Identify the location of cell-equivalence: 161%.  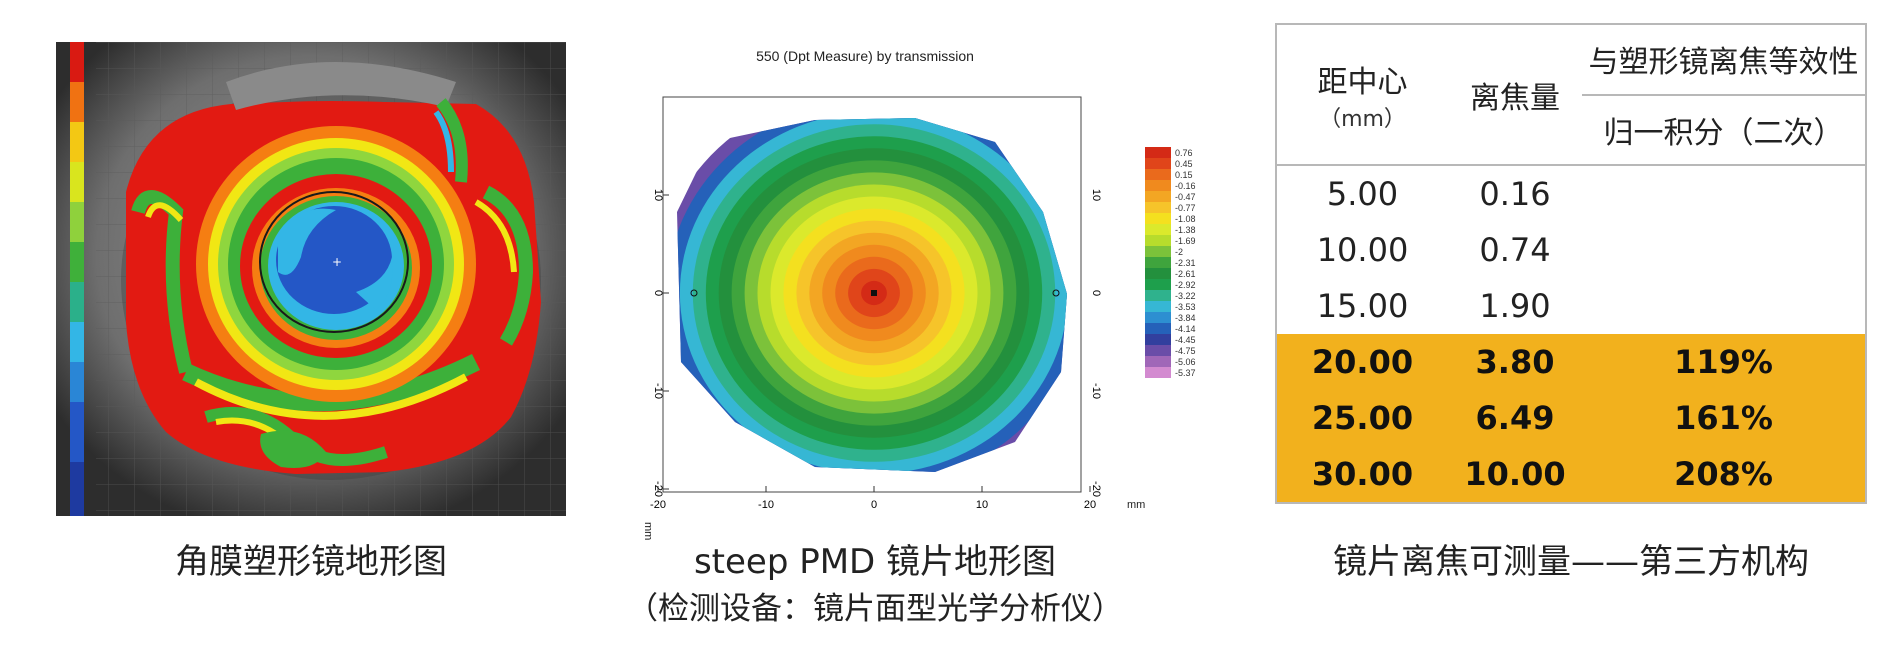
(1724, 417).